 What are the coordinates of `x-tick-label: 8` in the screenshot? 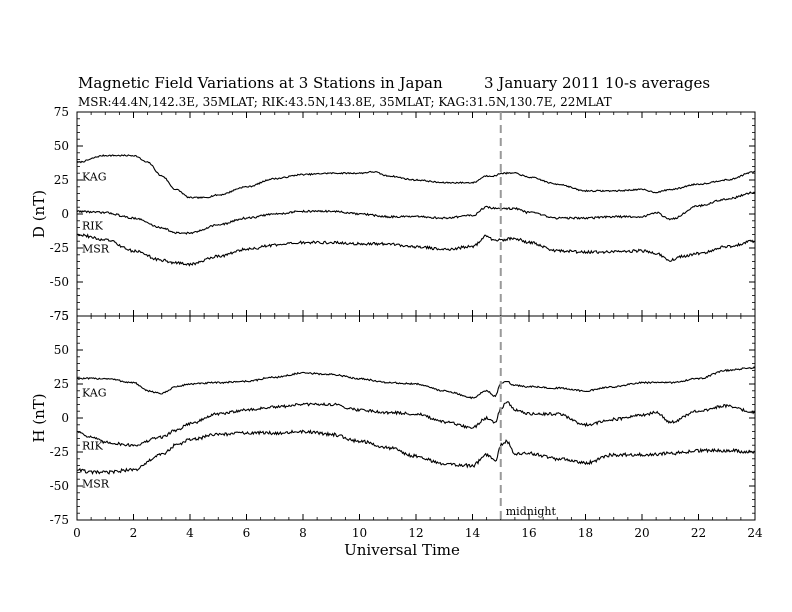 It's located at (303, 533).